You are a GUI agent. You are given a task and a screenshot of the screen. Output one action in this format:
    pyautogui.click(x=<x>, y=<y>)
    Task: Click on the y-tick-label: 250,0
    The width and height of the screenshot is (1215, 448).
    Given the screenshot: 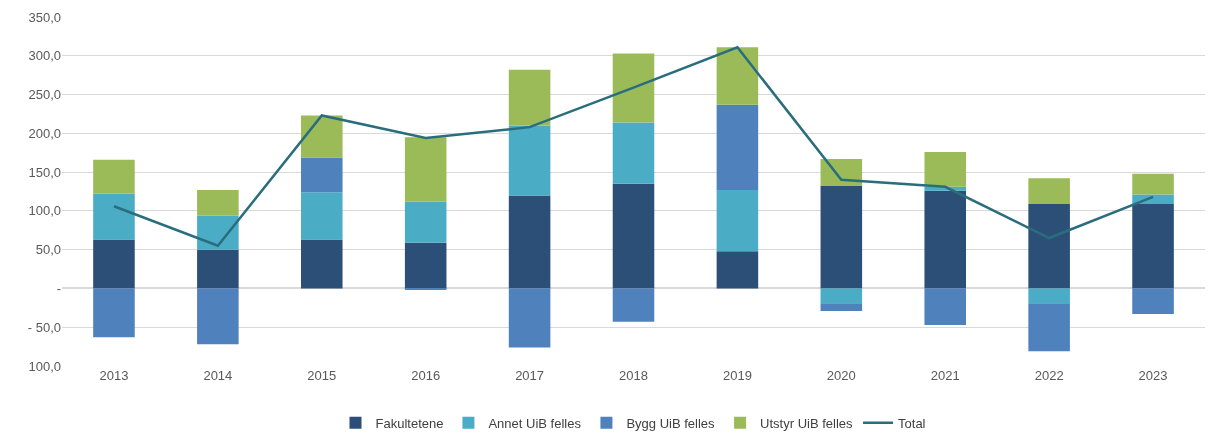 What is the action you would take?
    pyautogui.click(x=44, y=95)
    